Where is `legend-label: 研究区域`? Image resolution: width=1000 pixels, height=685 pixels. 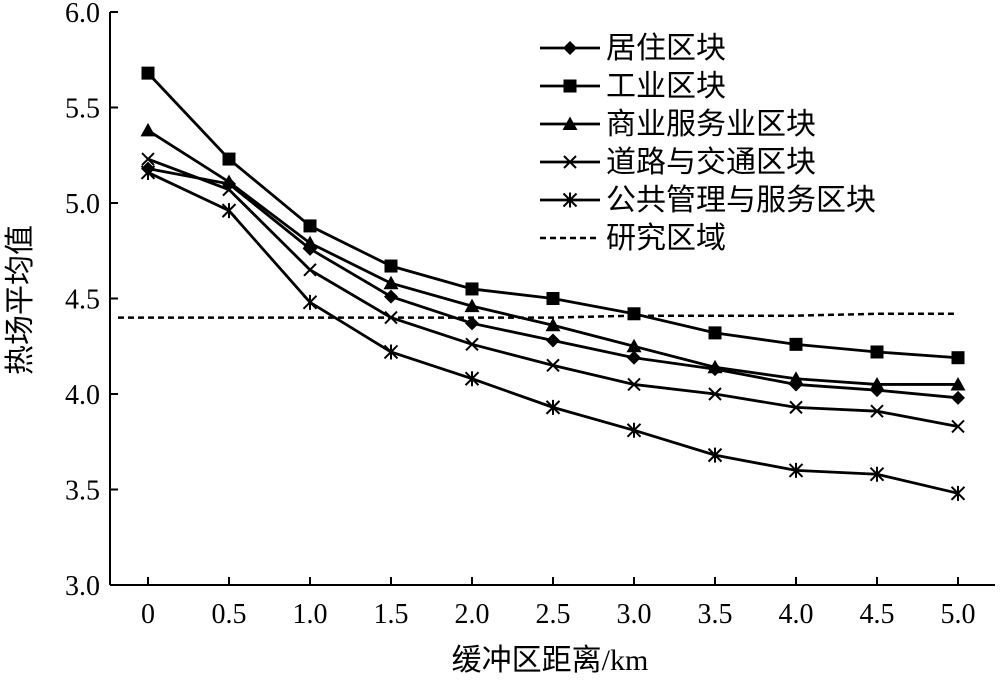 legend-label: 研究区域 is located at coordinates (666, 238).